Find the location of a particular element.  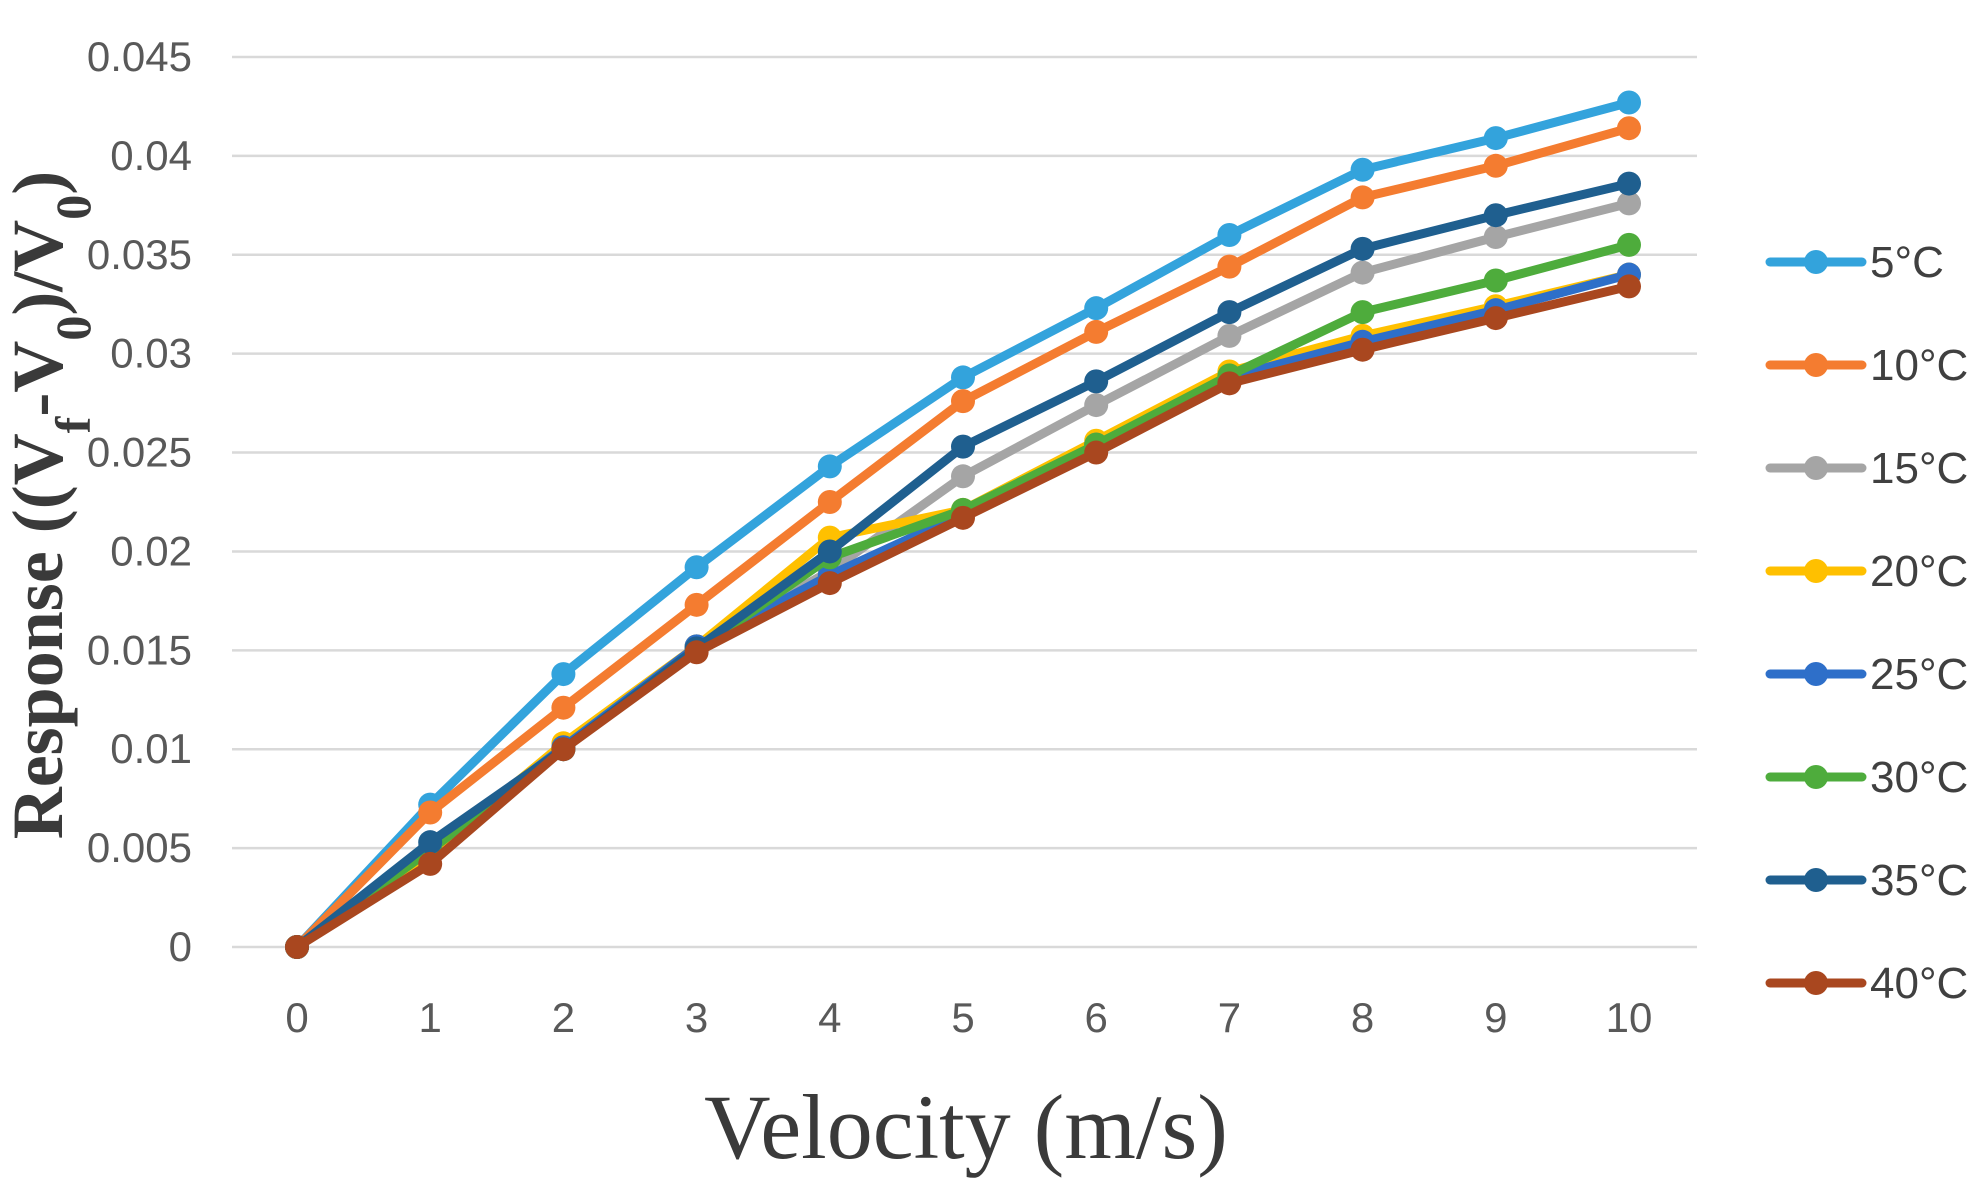

y-axis-label-prefix: Response ((V is located at coordinates (39, 636).